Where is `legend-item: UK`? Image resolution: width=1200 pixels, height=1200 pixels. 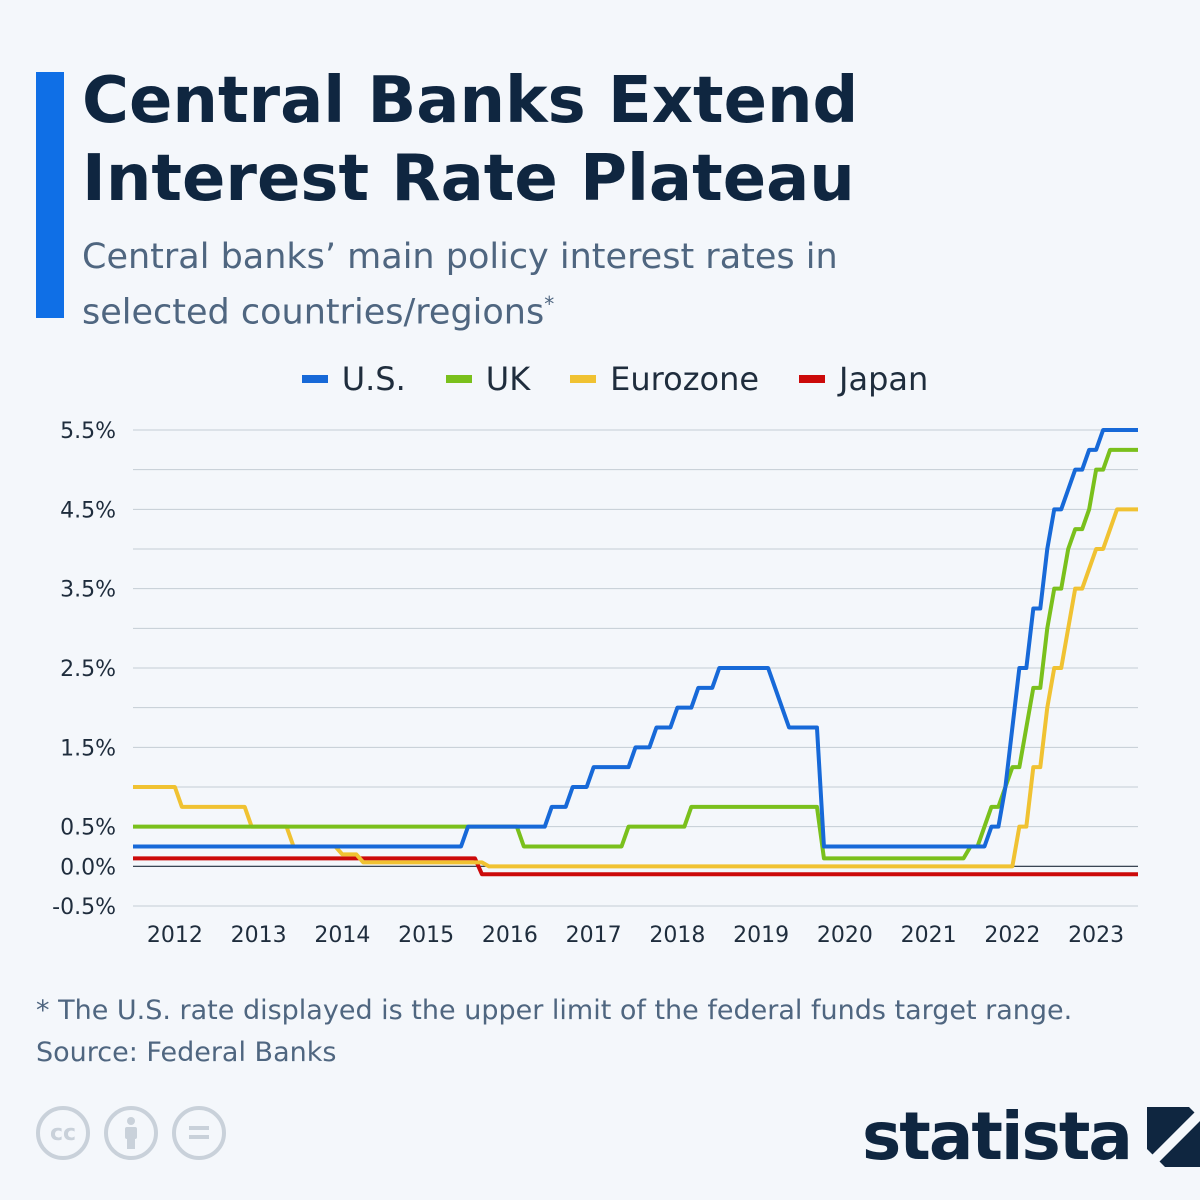 legend-item: UK is located at coordinates (488, 379).